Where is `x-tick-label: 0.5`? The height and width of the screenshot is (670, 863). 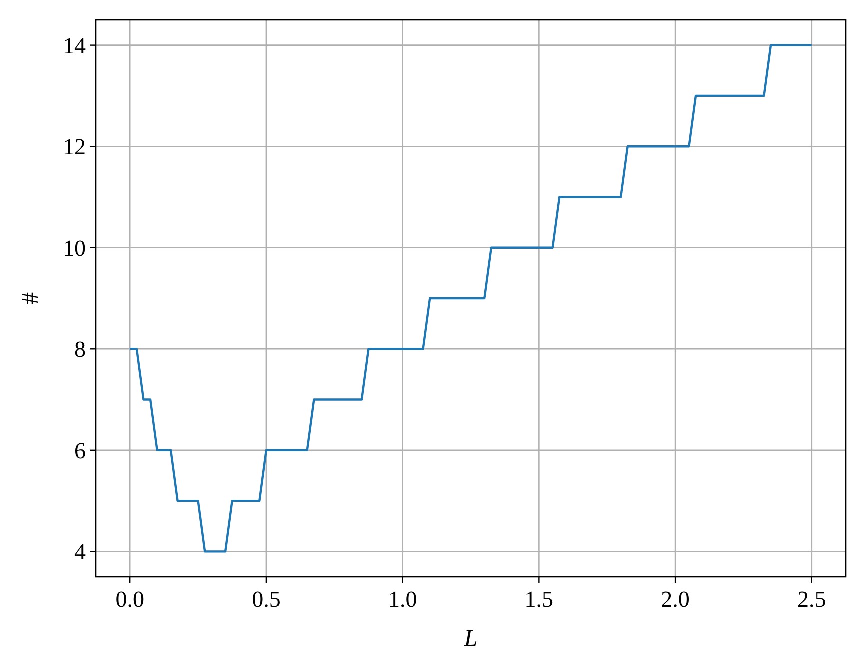
x-tick-label: 0.5 is located at coordinates (266, 599).